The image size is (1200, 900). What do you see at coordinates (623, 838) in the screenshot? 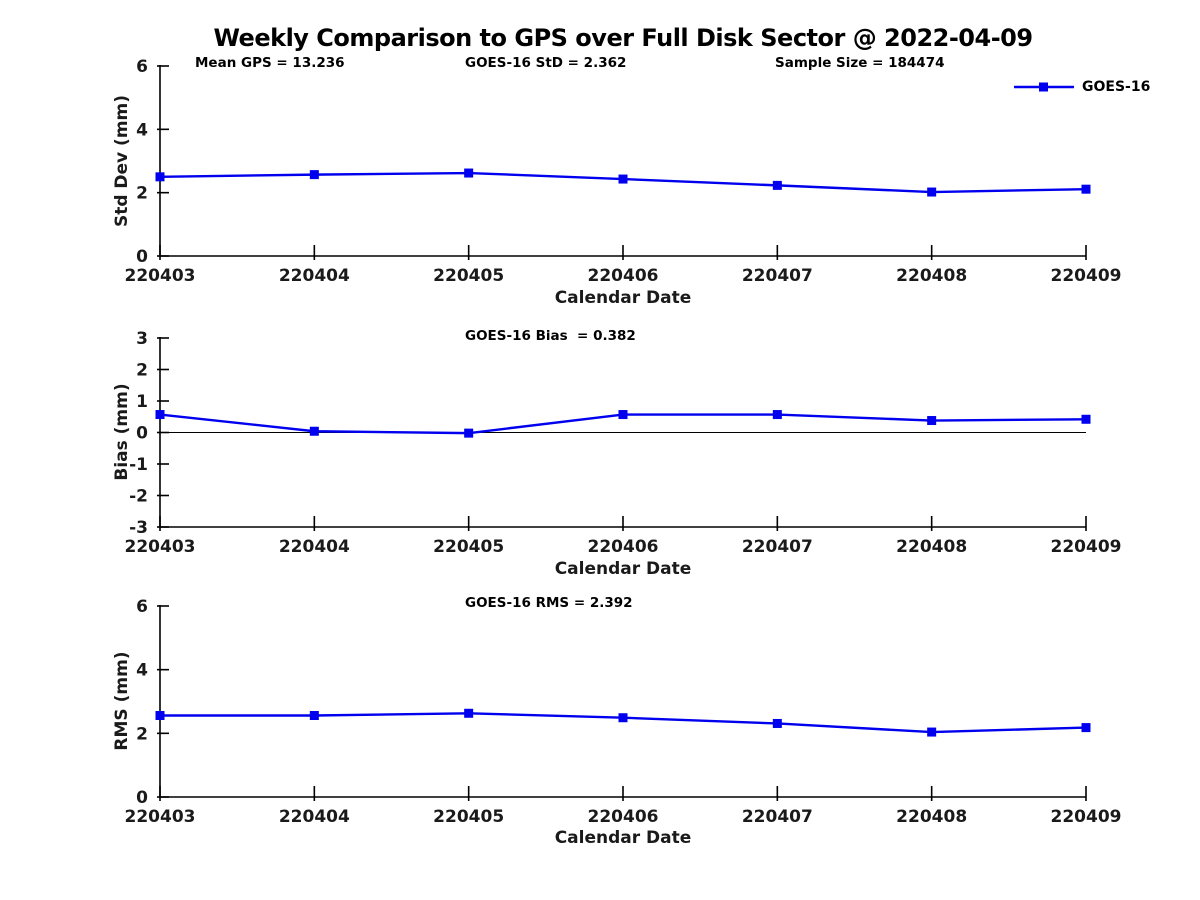
I see `x-axis-label-3: Calendar Date` at bounding box center [623, 838].